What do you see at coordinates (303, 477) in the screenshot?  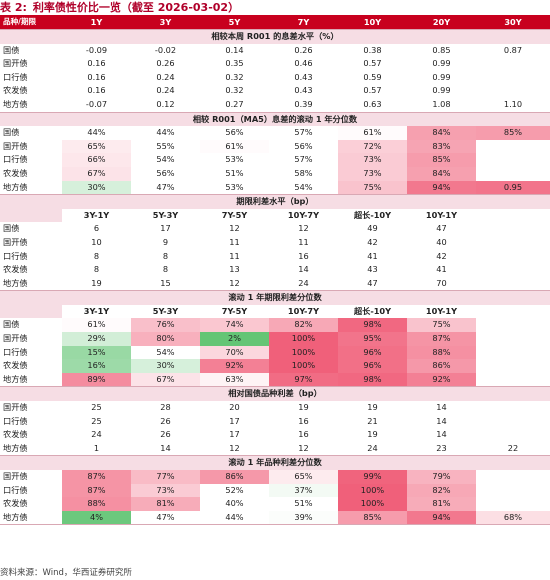 I see `table-cell: 65%` at bounding box center [303, 477].